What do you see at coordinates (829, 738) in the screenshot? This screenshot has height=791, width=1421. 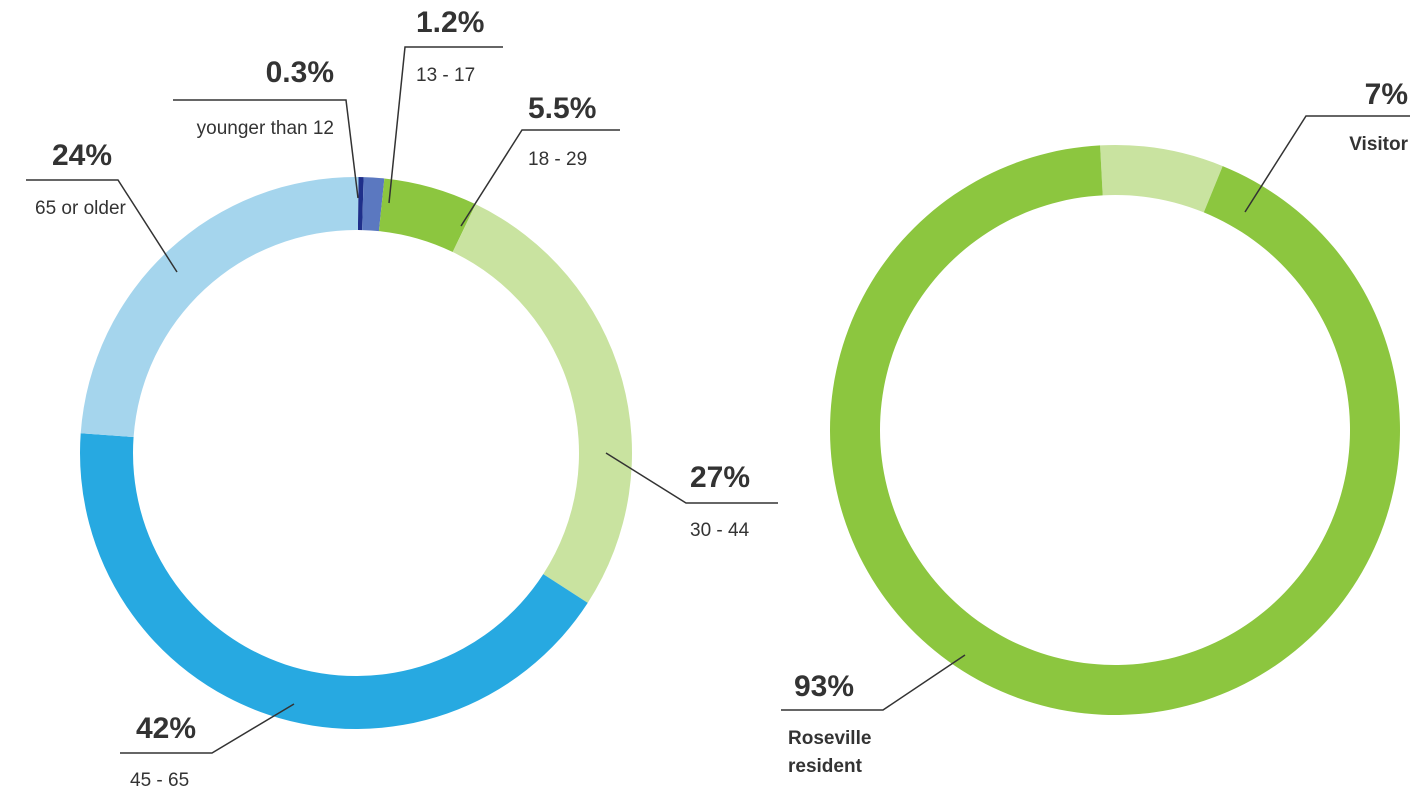 I see `category-label-roseville-resident-line-1: Roseville` at bounding box center [829, 738].